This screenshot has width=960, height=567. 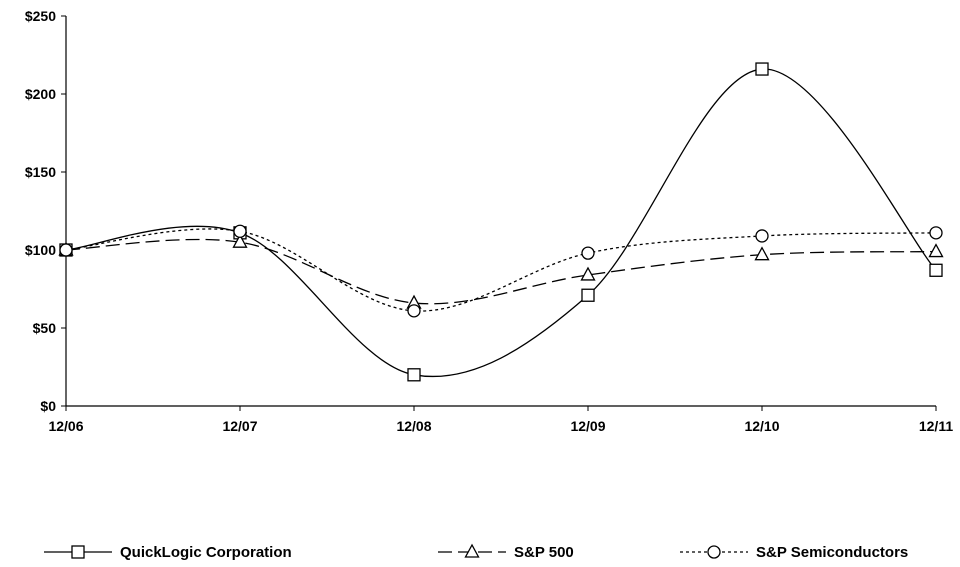 What do you see at coordinates (239, 426) in the screenshot?
I see `x-tick-label: 12/07` at bounding box center [239, 426].